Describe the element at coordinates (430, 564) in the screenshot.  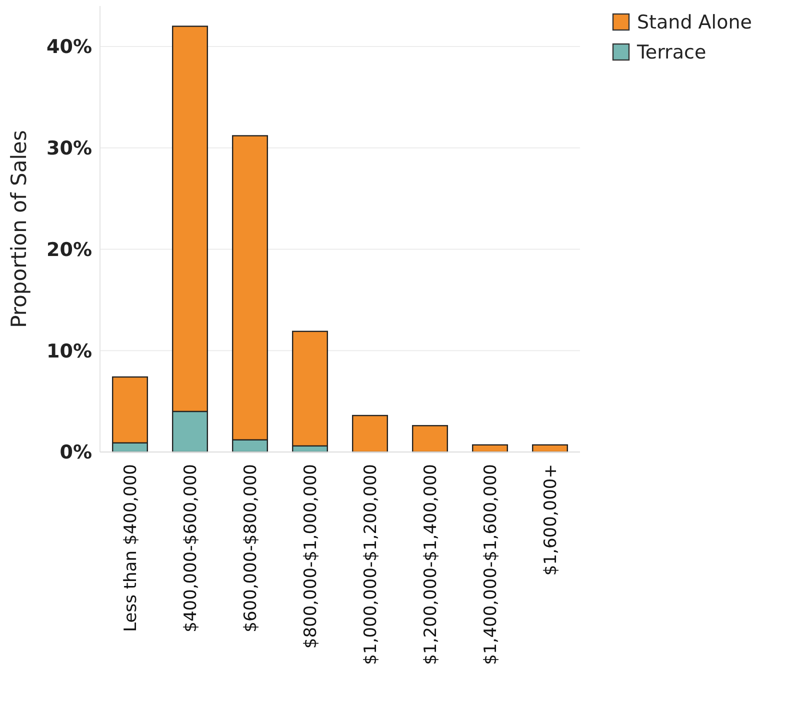
I see `x-tick-label: $1,200,000-$1,400,000` at that location.